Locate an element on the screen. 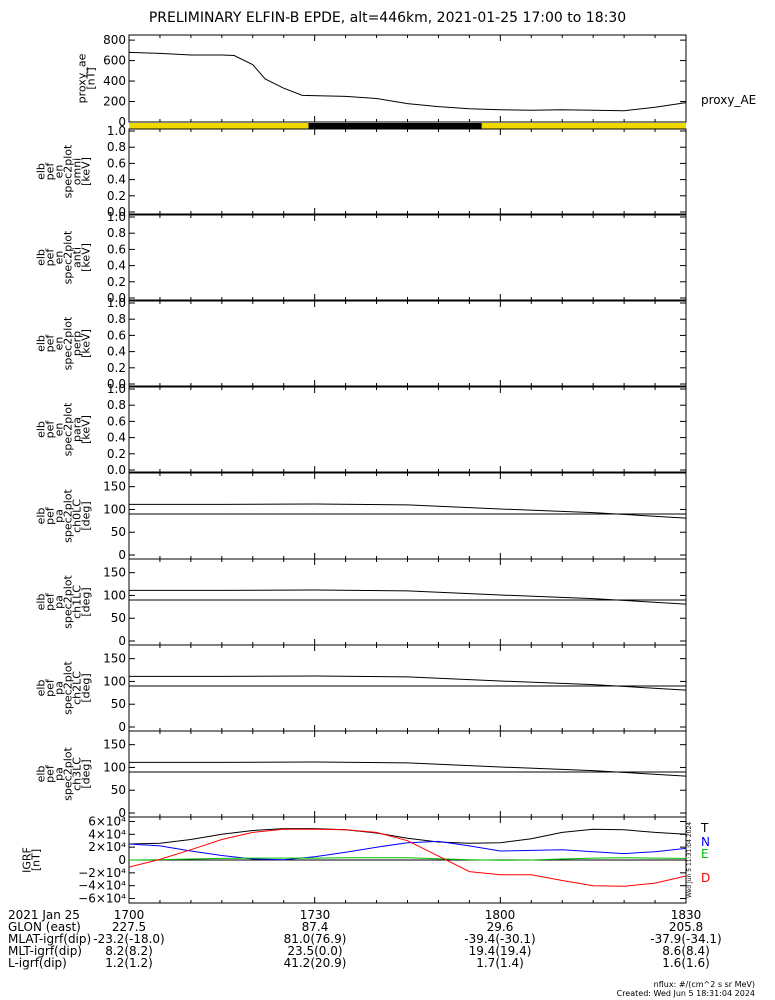  footer-value: 19.4(19.4) is located at coordinates (500, 951).